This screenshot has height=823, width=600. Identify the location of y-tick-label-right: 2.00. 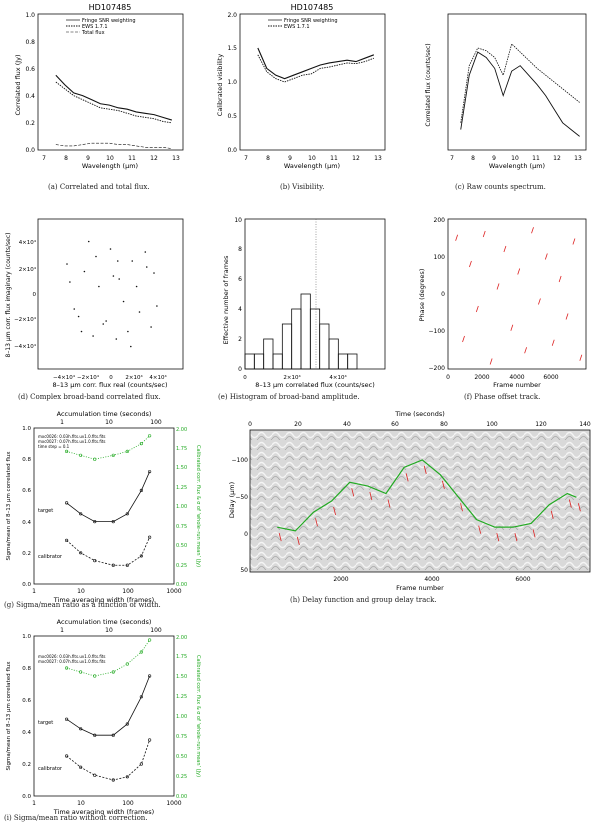
(181, 638).